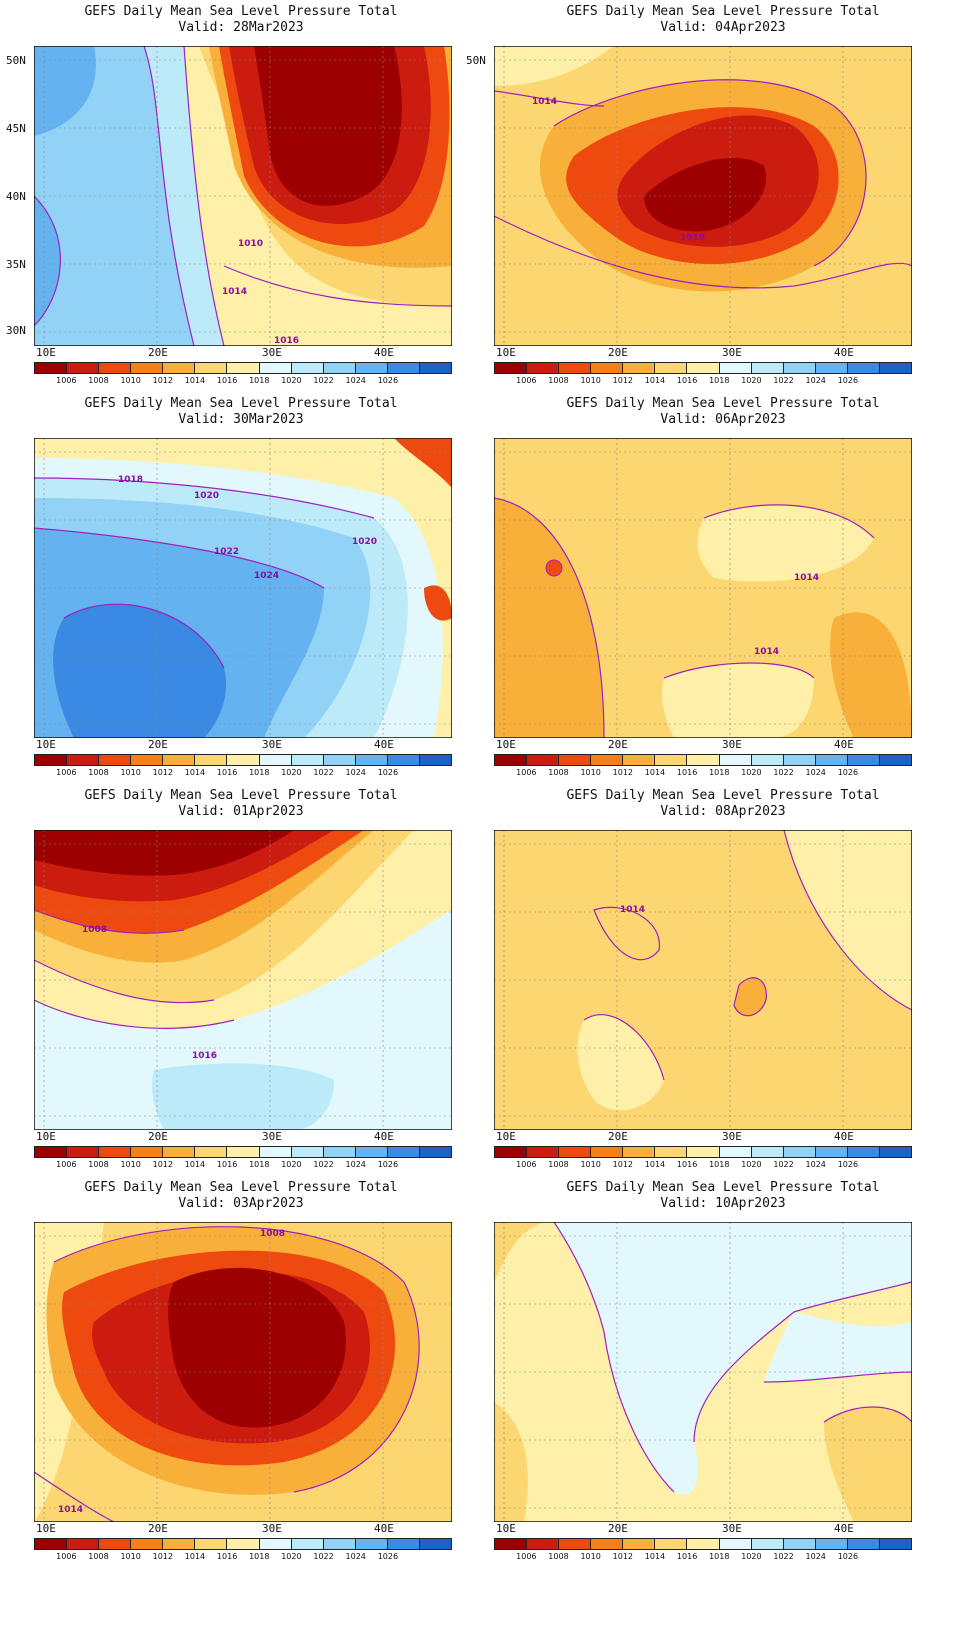 The width and height of the screenshot is (964, 1640). What do you see at coordinates (713, 1379) in the screenshot?
I see `pressure-map` at bounding box center [713, 1379].